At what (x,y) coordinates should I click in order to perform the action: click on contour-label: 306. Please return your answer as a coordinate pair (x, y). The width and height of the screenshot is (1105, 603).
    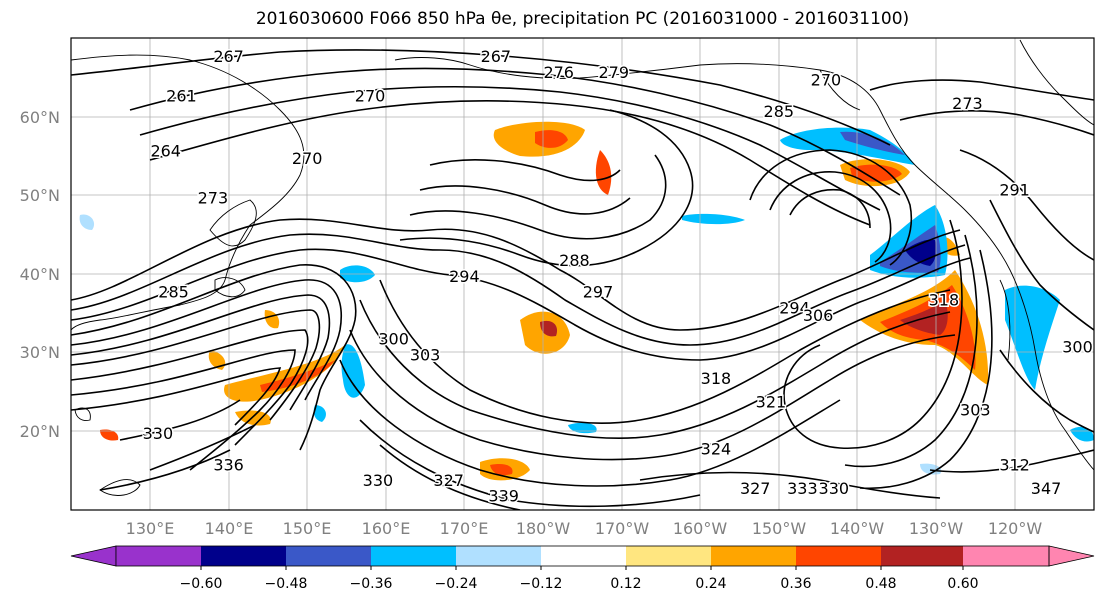
    Looking at the image, I should click on (818, 315).